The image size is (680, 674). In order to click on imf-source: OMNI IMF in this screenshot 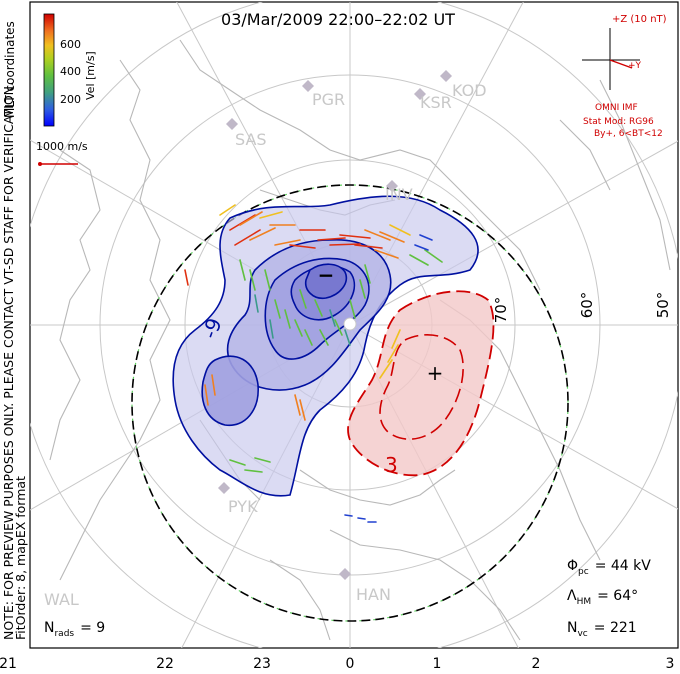, I will do `click(616, 108)`.